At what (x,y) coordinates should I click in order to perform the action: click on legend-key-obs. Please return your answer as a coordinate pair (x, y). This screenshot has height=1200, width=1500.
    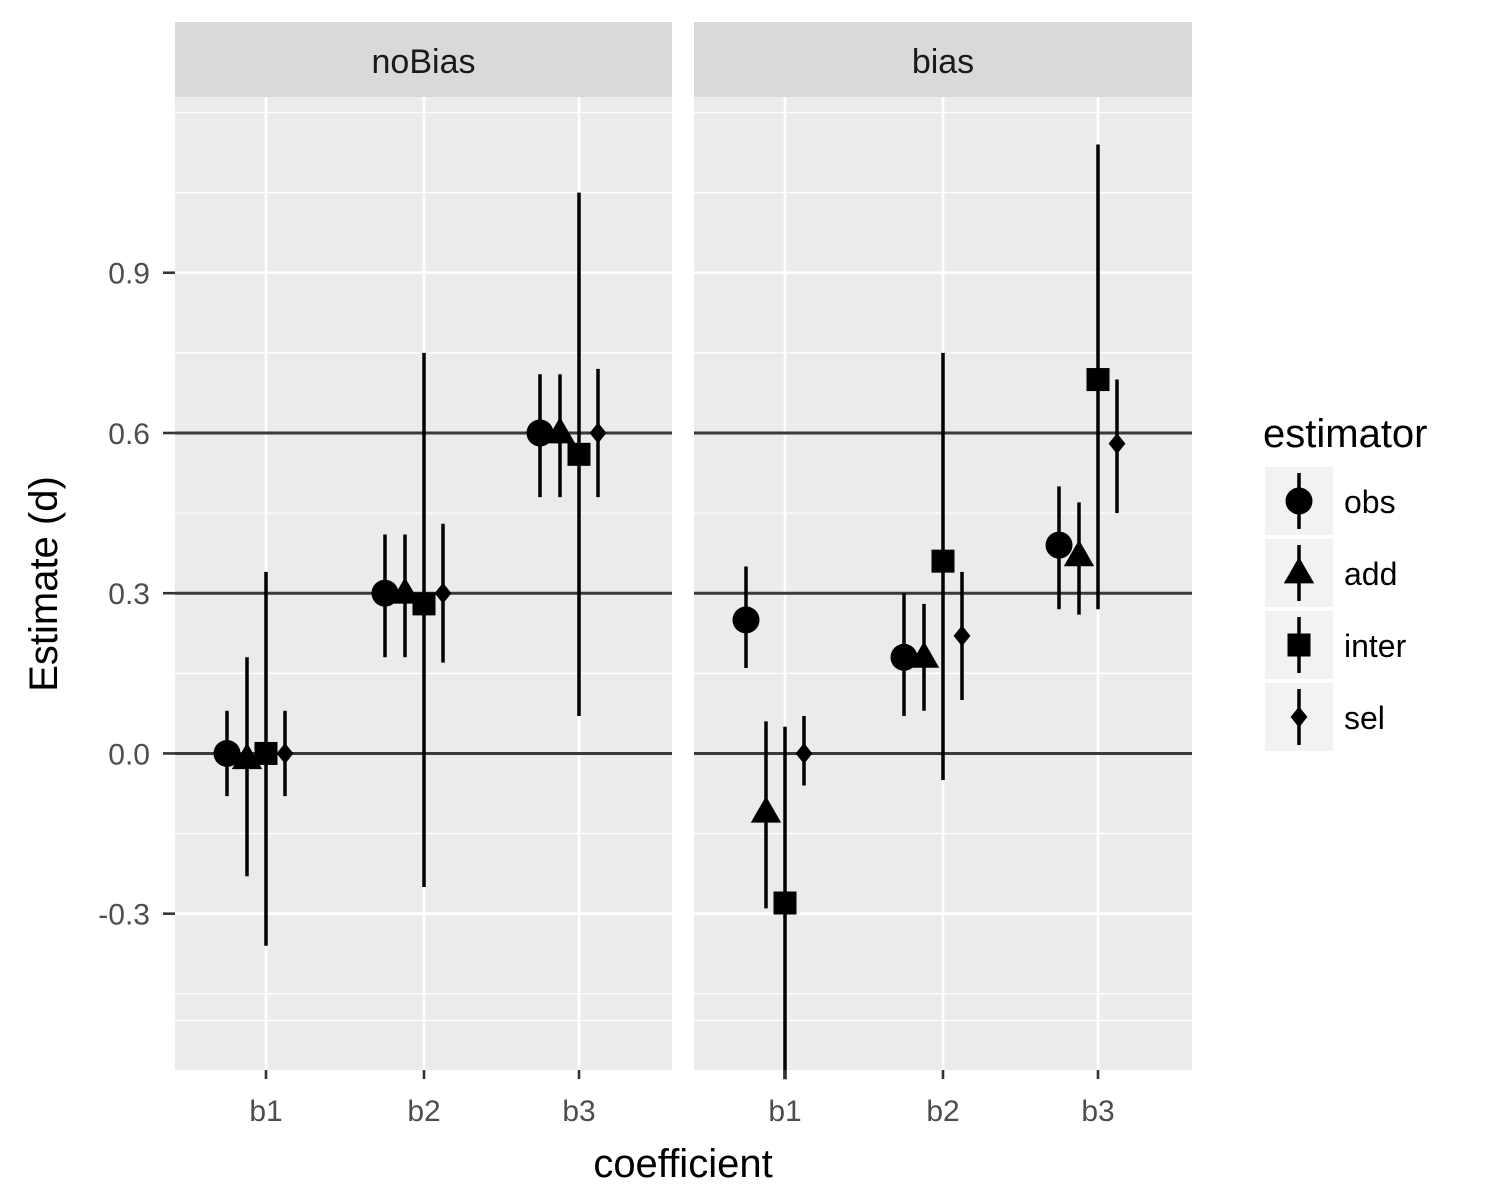
    Looking at the image, I should click on (1299, 501).